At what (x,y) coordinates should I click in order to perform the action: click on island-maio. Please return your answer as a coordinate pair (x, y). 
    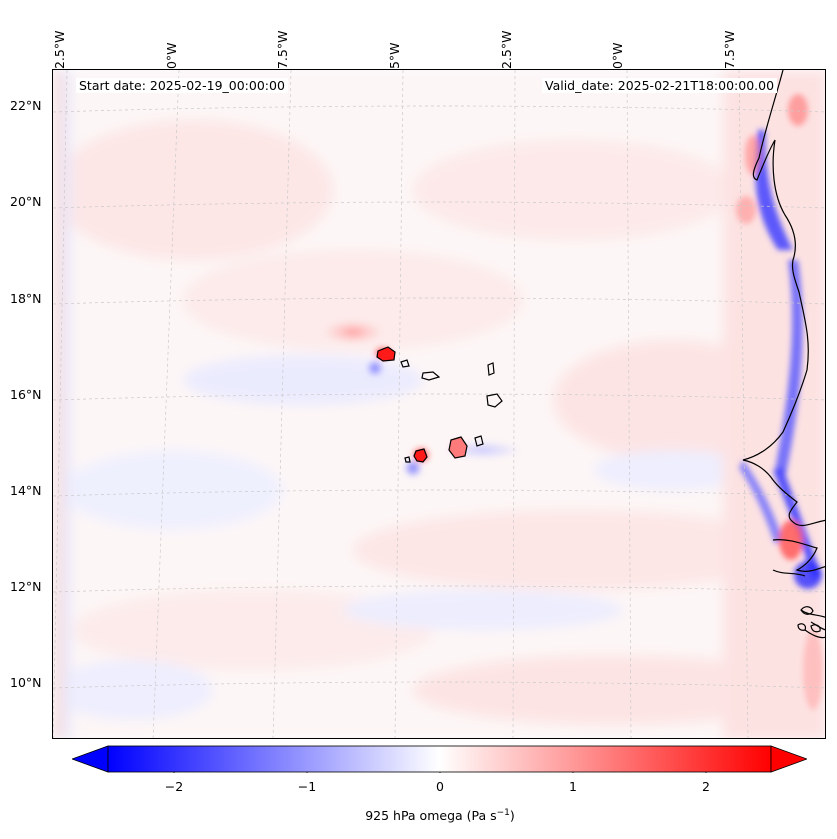
    Looking at the image, I should click on (479, 441).